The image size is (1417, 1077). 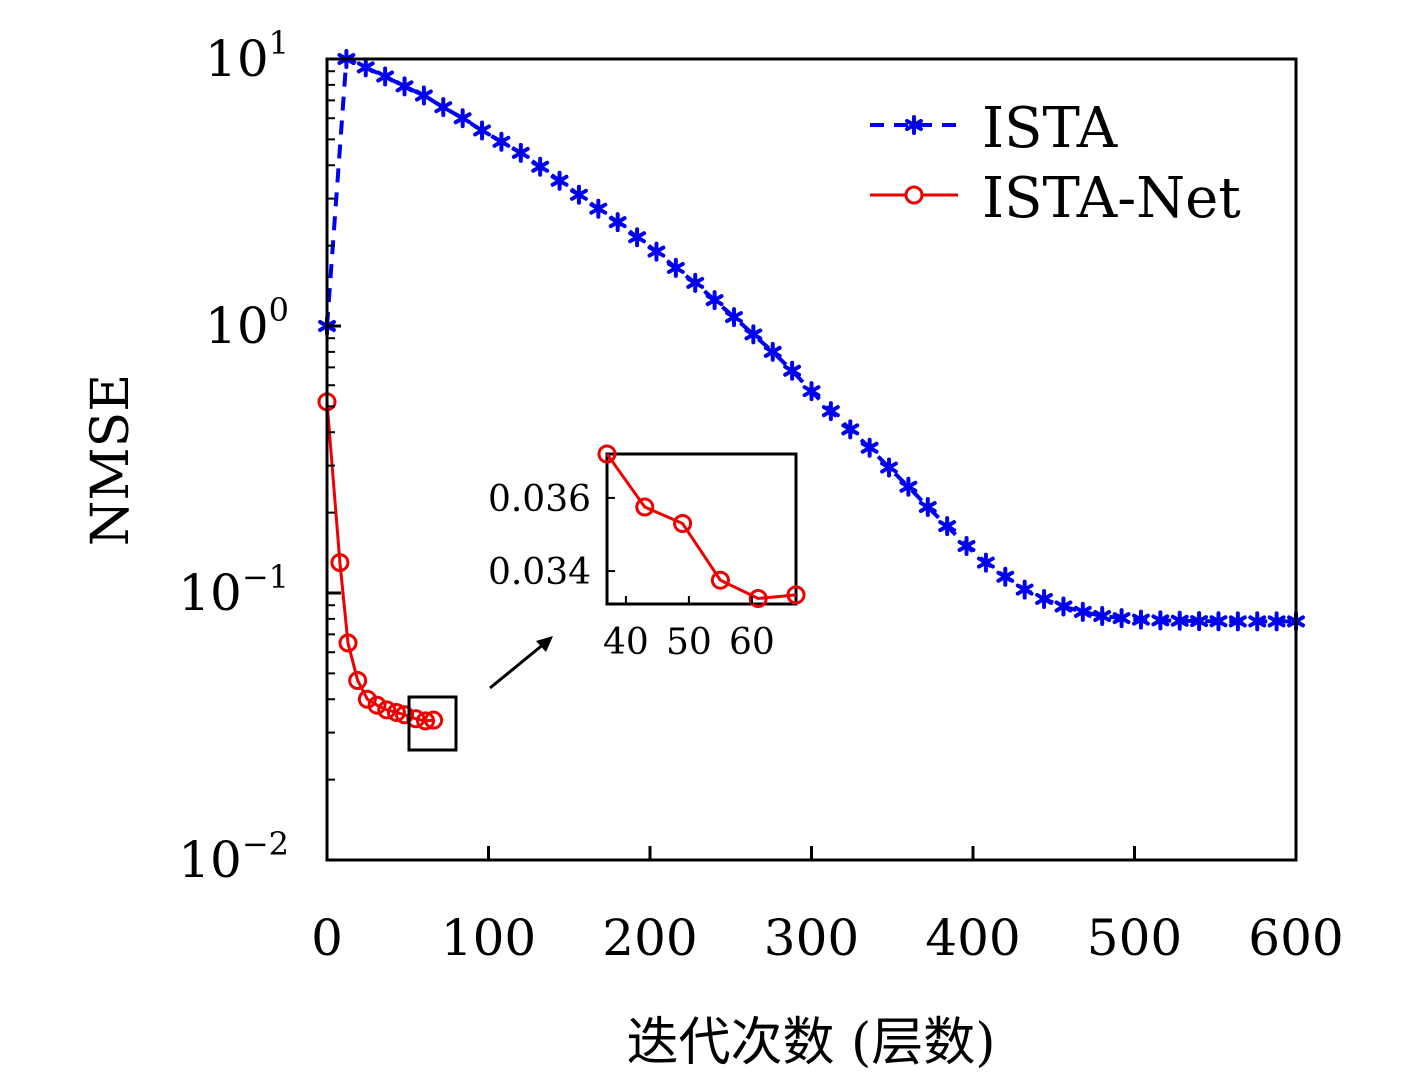 What do you see at coordinates (111, 460) in the screenshot?
I see `y-axis-label: NMSE` at bounding box center [111, 460].